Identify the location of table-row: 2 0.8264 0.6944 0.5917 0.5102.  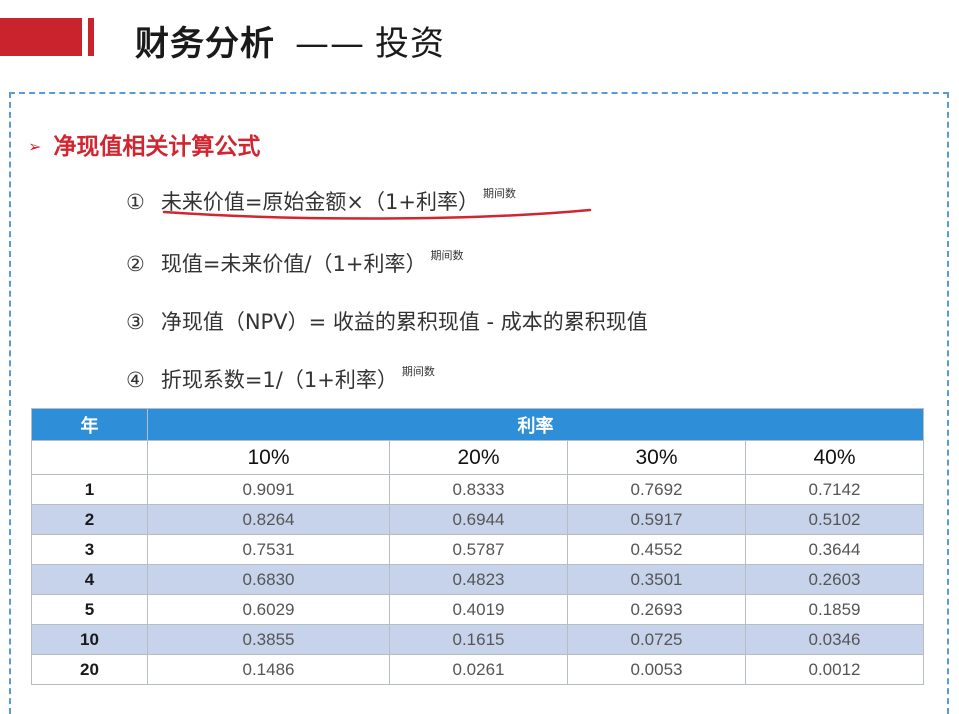
(477, 519).